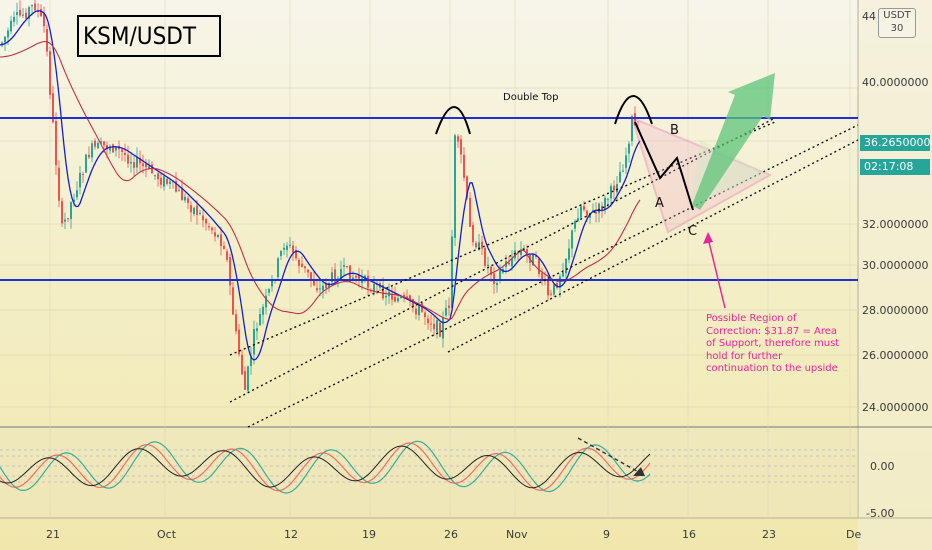 The width and height of the screenshot is (932, 550). Describe the element at coordinates (674, 130) in the screenshot. I see `wave-b-label: B` at that location.